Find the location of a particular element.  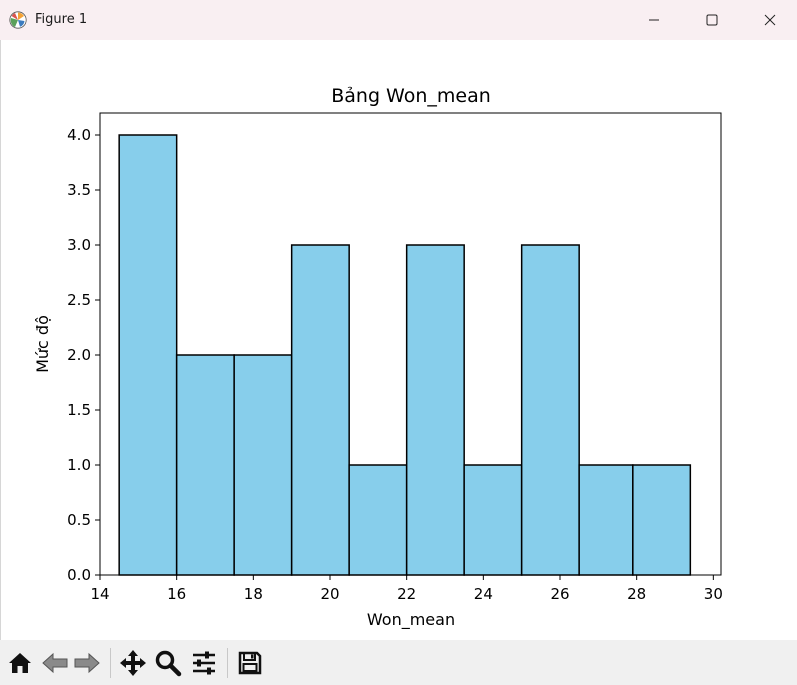

window-titlebar: Figure 1 is located at coordinates (398, 20).